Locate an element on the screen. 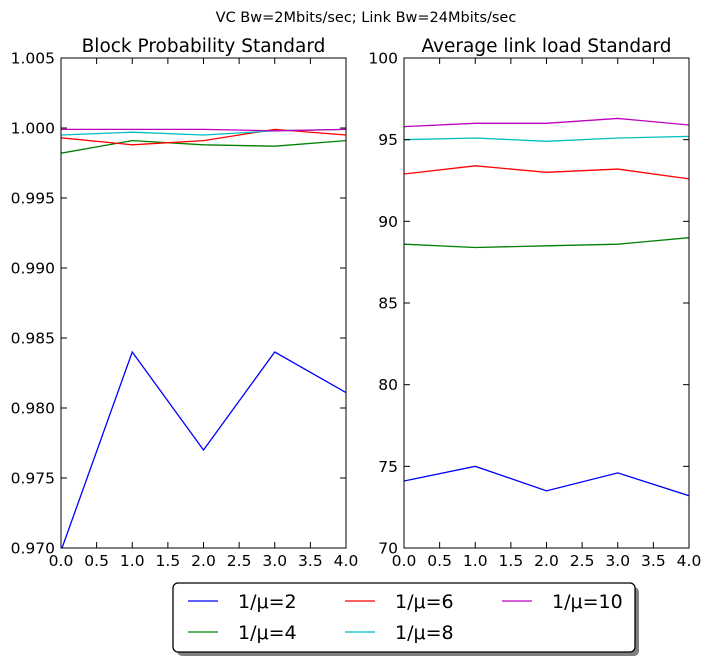 This screenshot has width=712, height=667. legend-label: 1/μ=4 is located at coordinates (267, 633).